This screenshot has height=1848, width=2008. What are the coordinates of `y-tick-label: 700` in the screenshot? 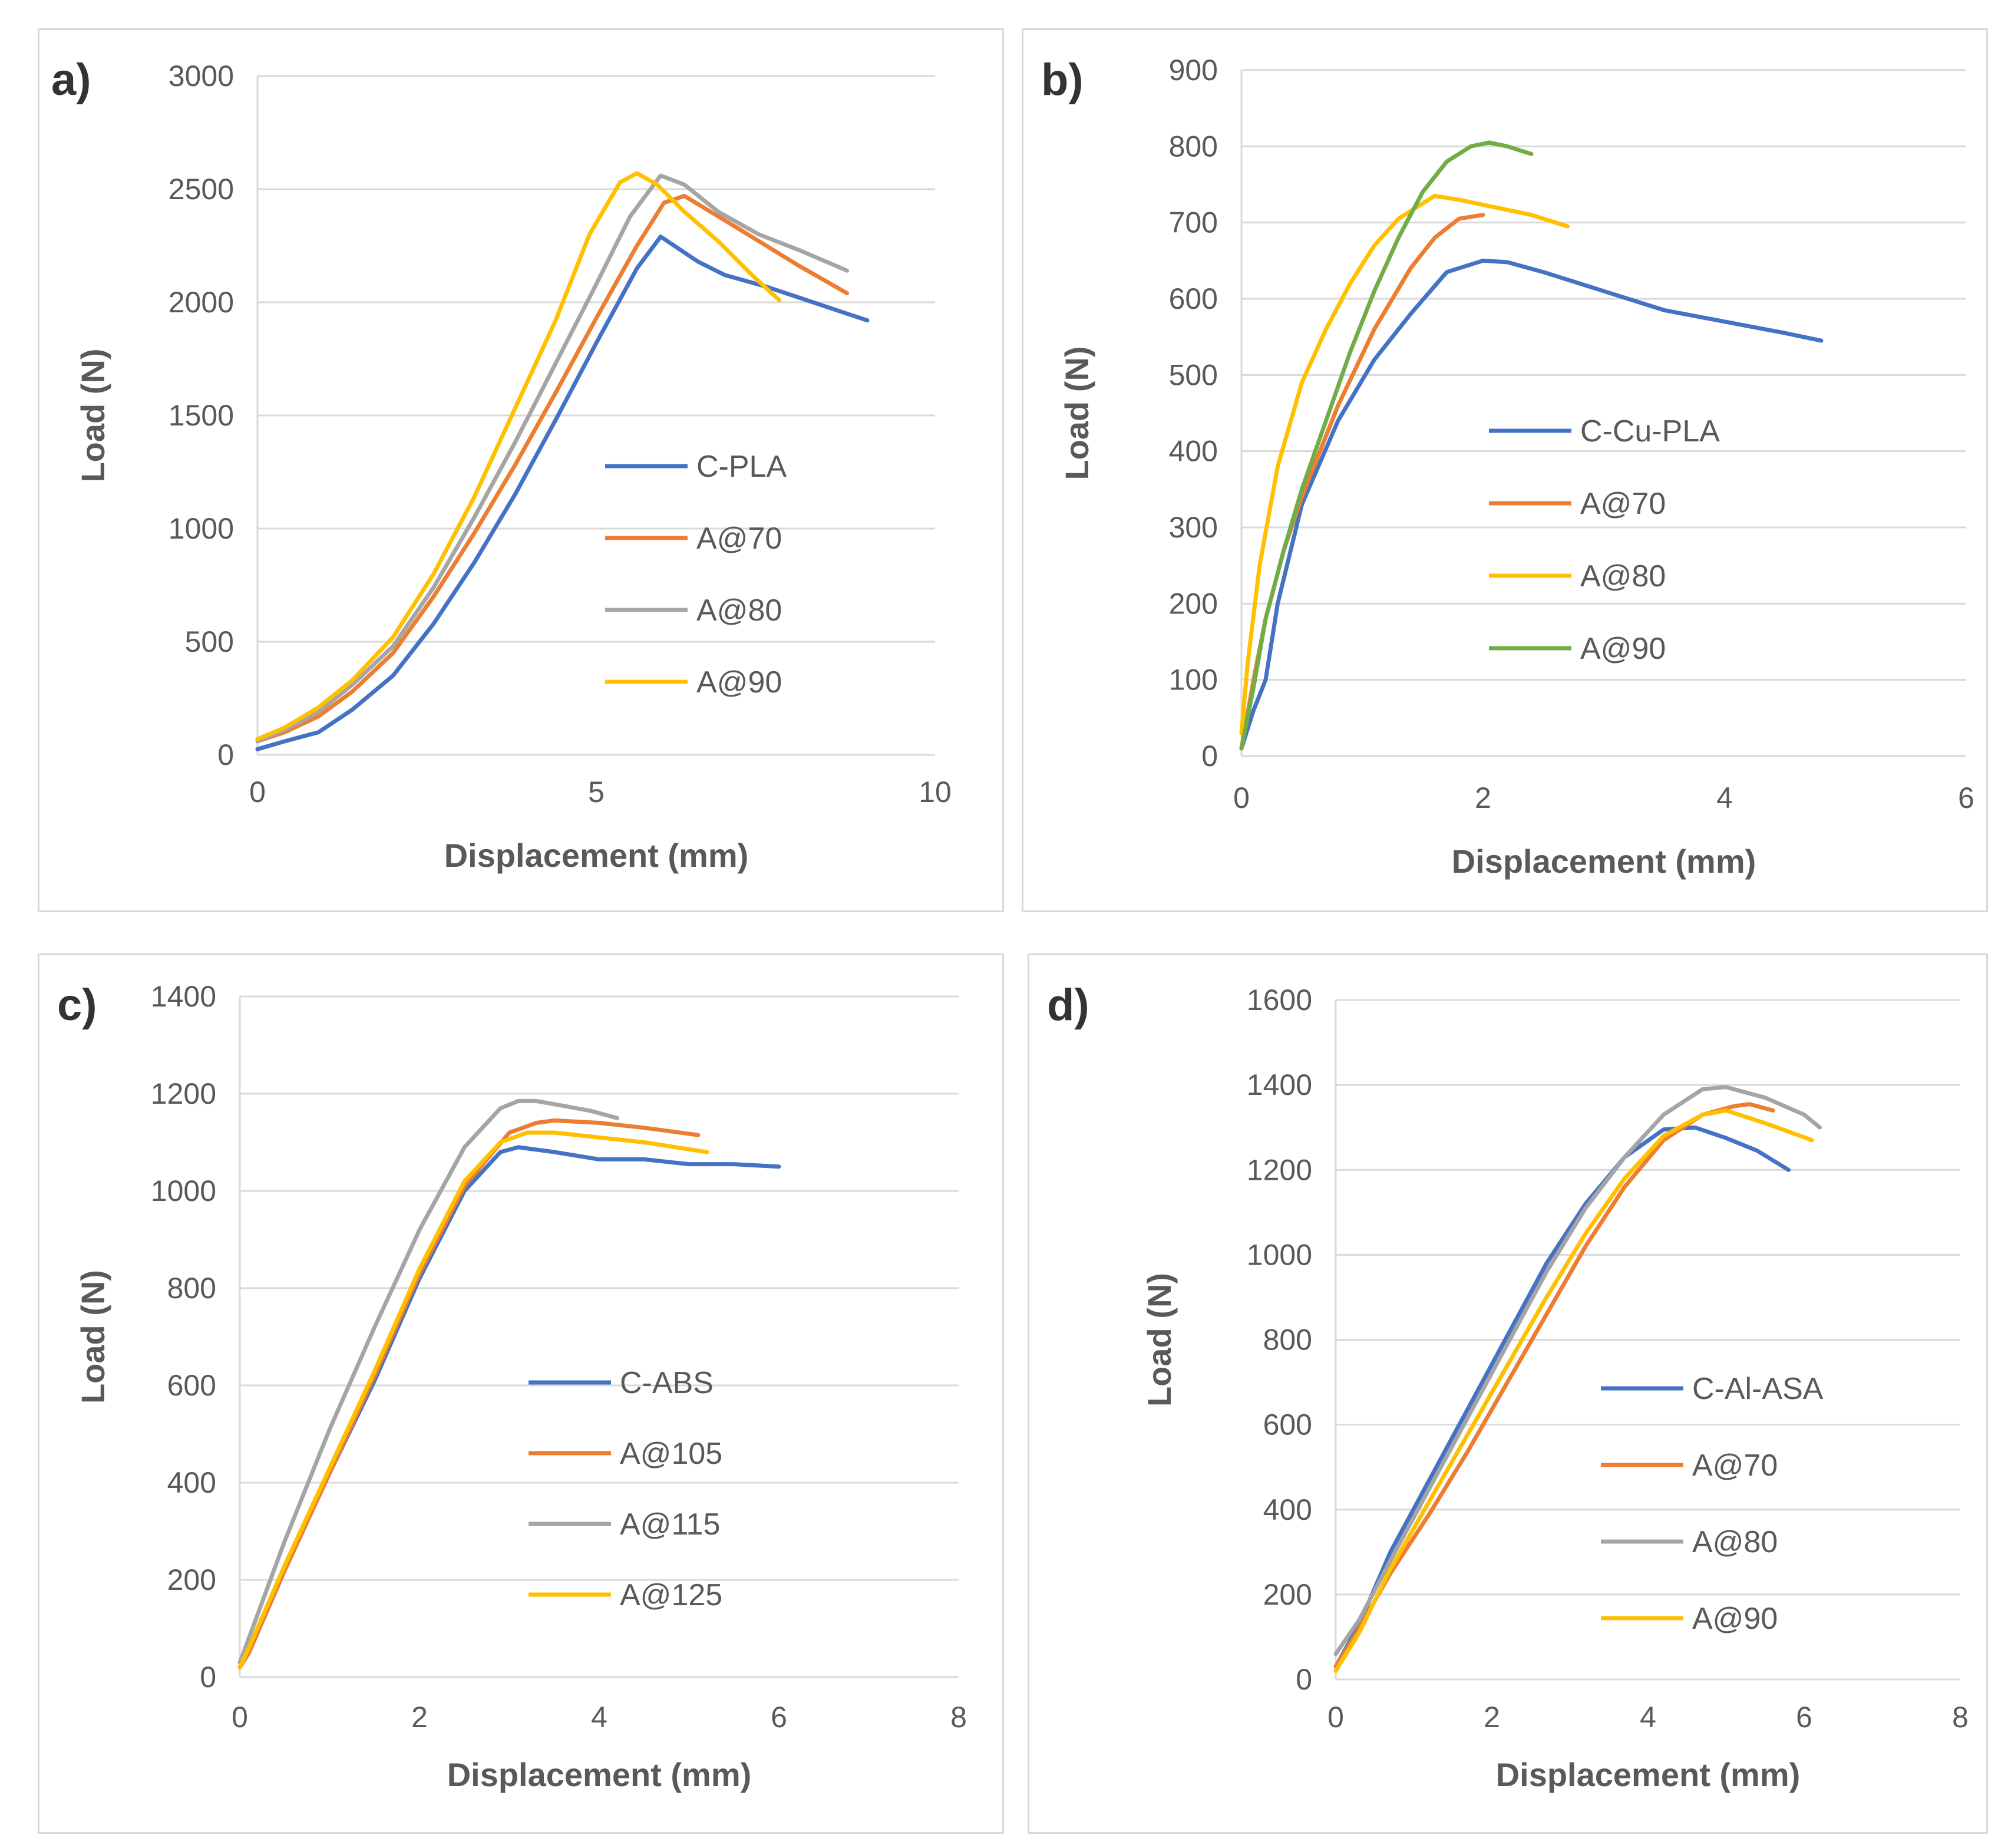 It's located at (1193, 222).